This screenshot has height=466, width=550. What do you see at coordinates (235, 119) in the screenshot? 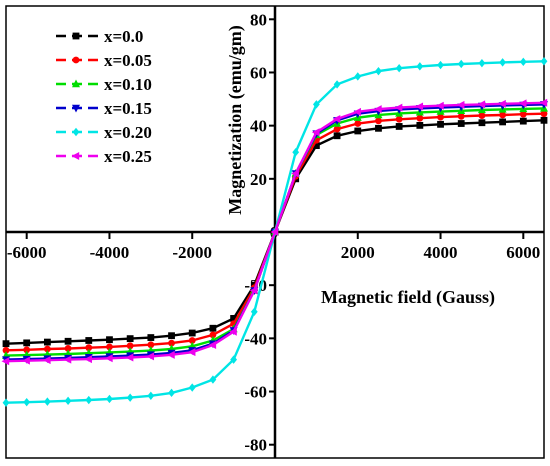
I see `y-axis-title: Magnetization (emu/gm)` at bounding box center [235, 119].